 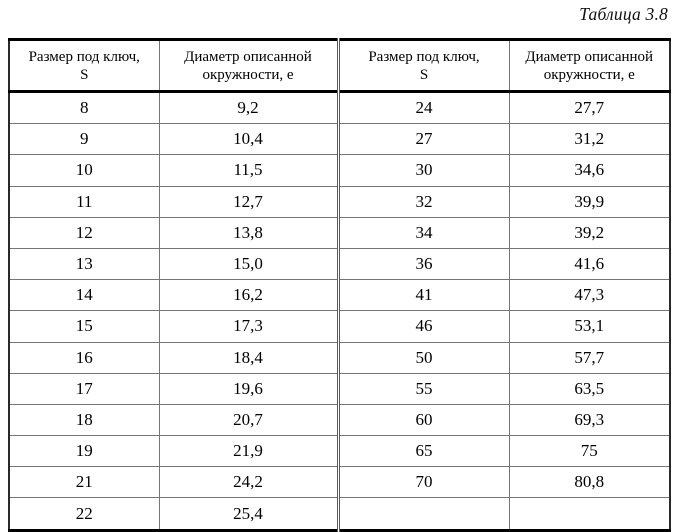 What do you see at coordinates (423, 357) in the screenshot?
I see `cell-size: 50` at bounding box center [423, 357].